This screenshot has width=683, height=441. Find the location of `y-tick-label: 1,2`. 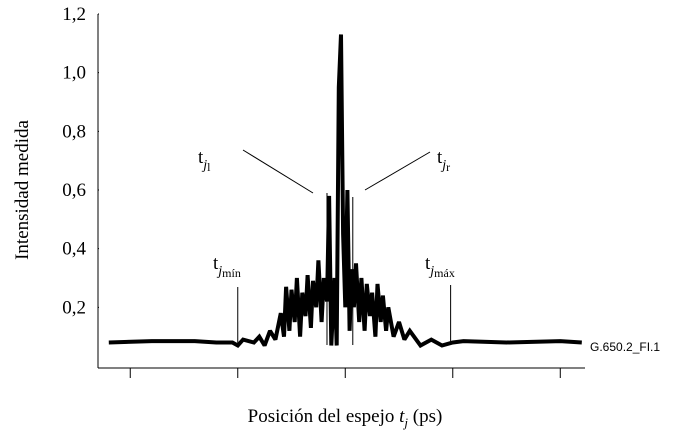

y-tick-label: 1,2 is located at coordinates (74, 14).